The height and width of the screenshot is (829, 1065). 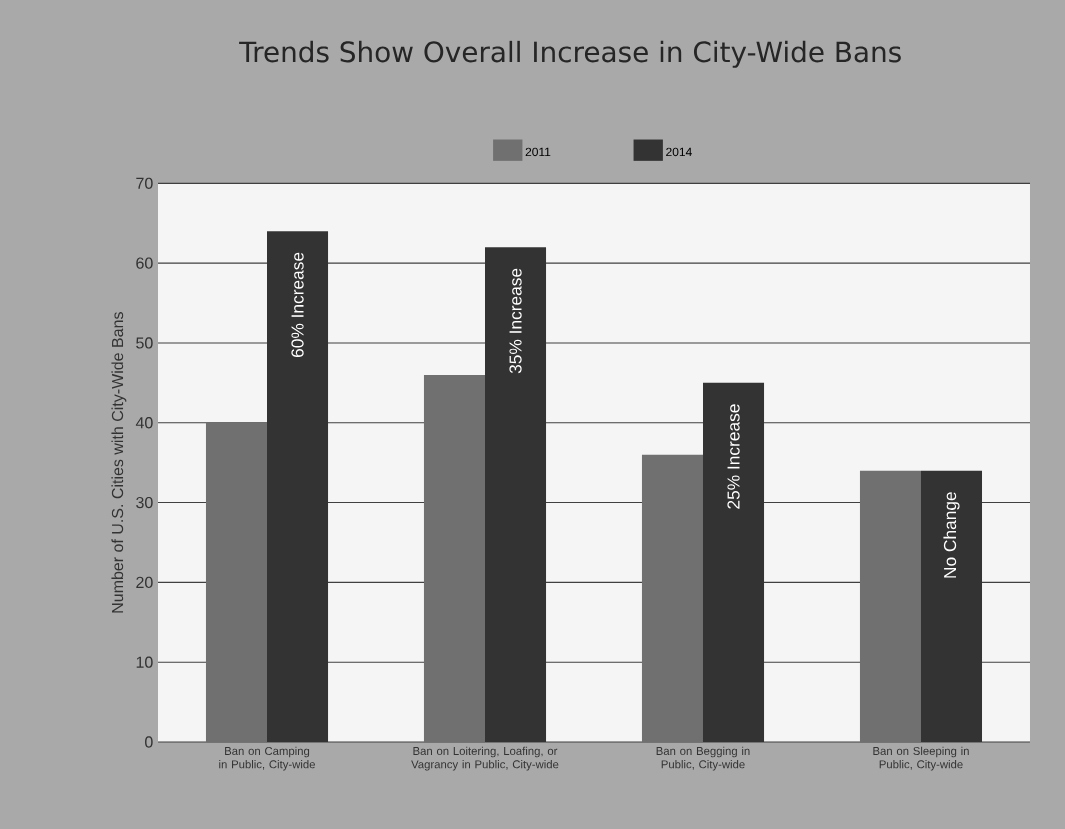 I want to click on x-tick-label: Ban on Sleeping in Public, City-wide, so click(x=921, y=758).